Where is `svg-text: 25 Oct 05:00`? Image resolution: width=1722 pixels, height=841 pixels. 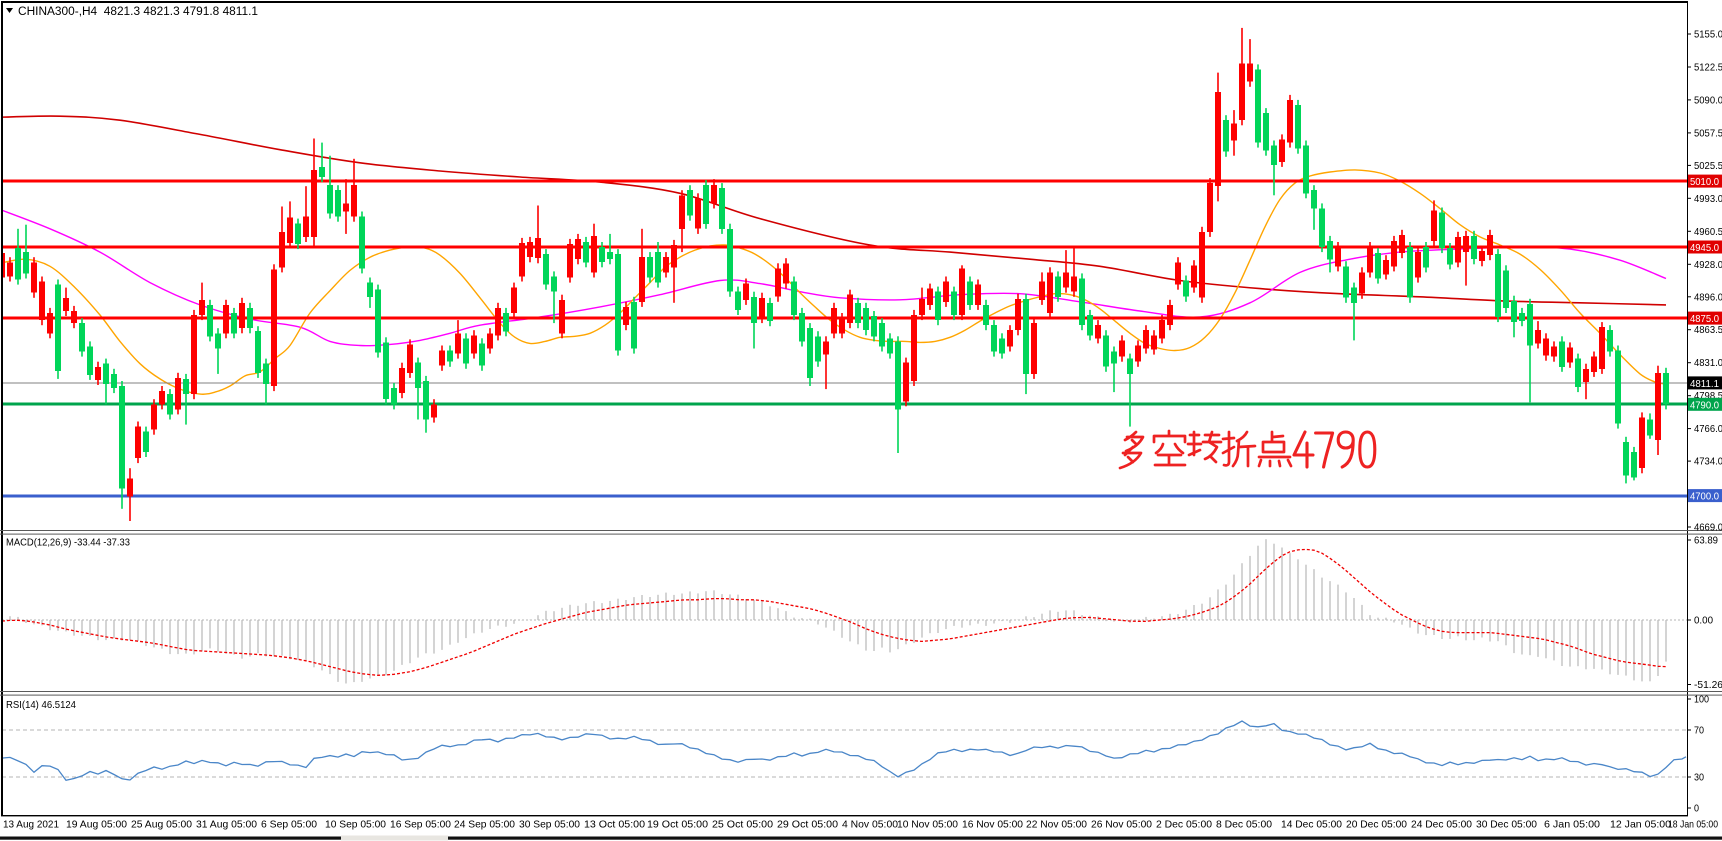
svg-text: 25 Oct 05:00 is located at coordinates (742, 825).